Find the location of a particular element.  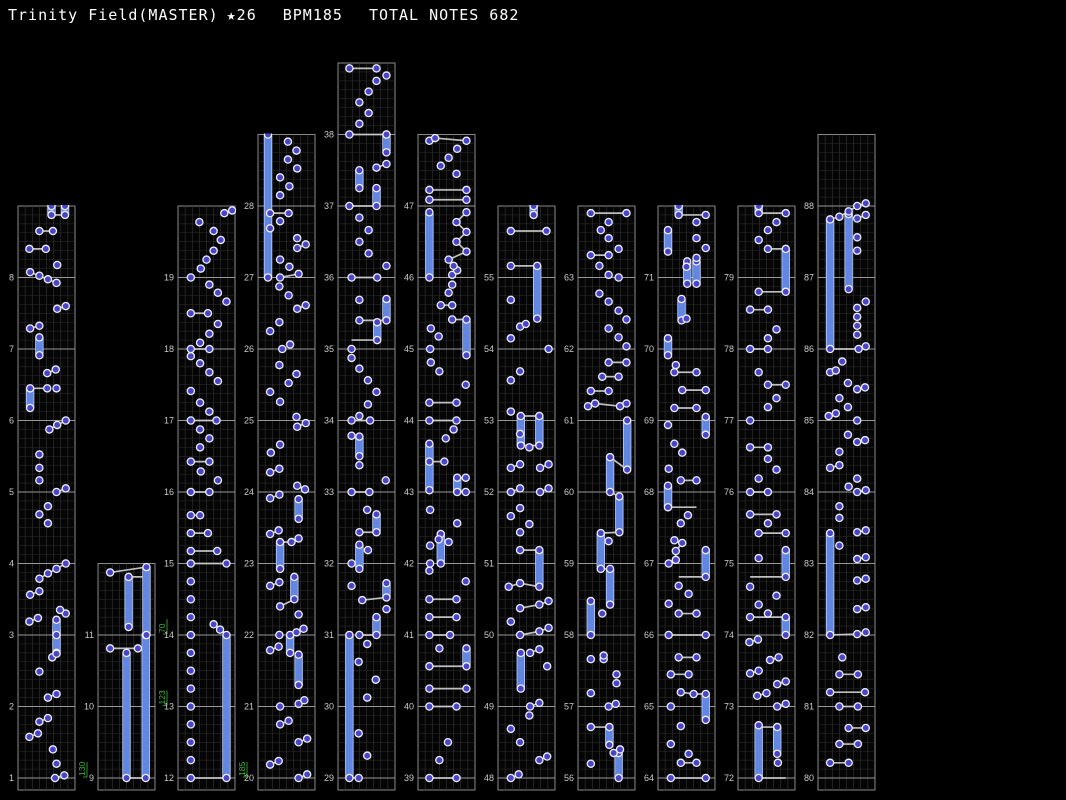

measure-number: 86 is located at coordinates (809, 349).